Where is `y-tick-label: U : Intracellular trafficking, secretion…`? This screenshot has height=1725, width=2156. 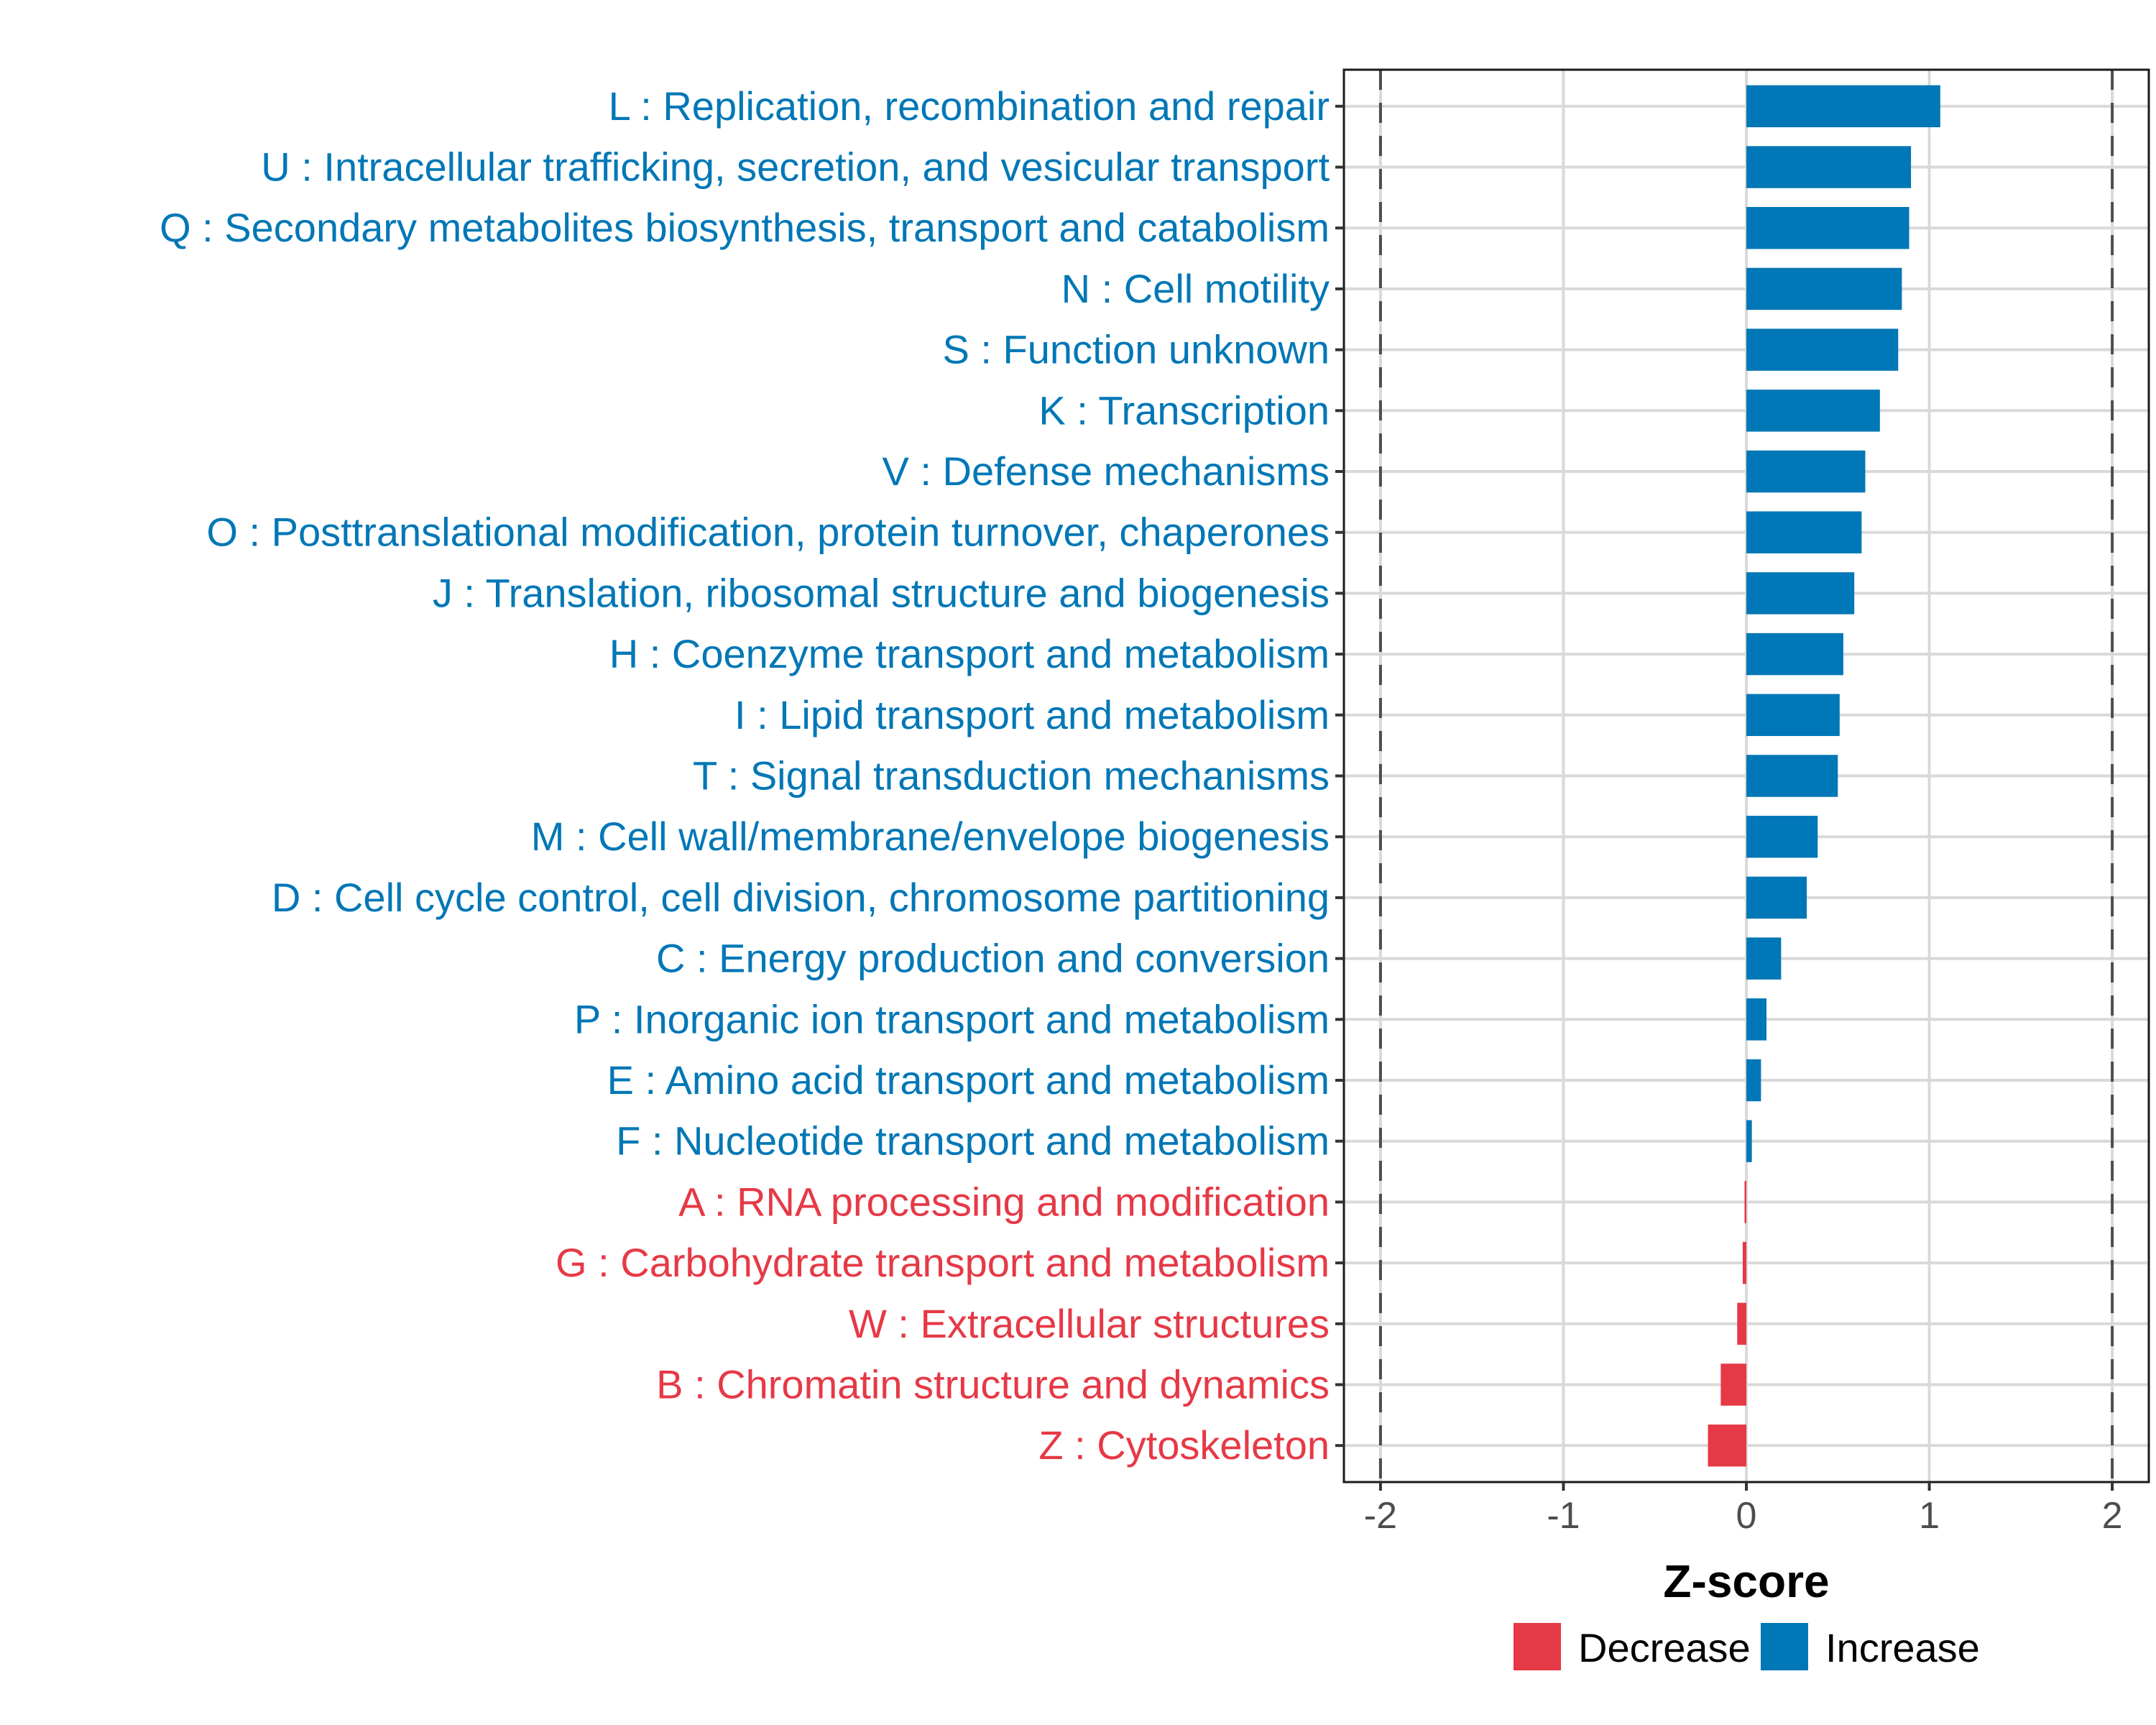
y-tick-label: U : Intracellular trafficking, secretion… is located at coordinates (795, 167).